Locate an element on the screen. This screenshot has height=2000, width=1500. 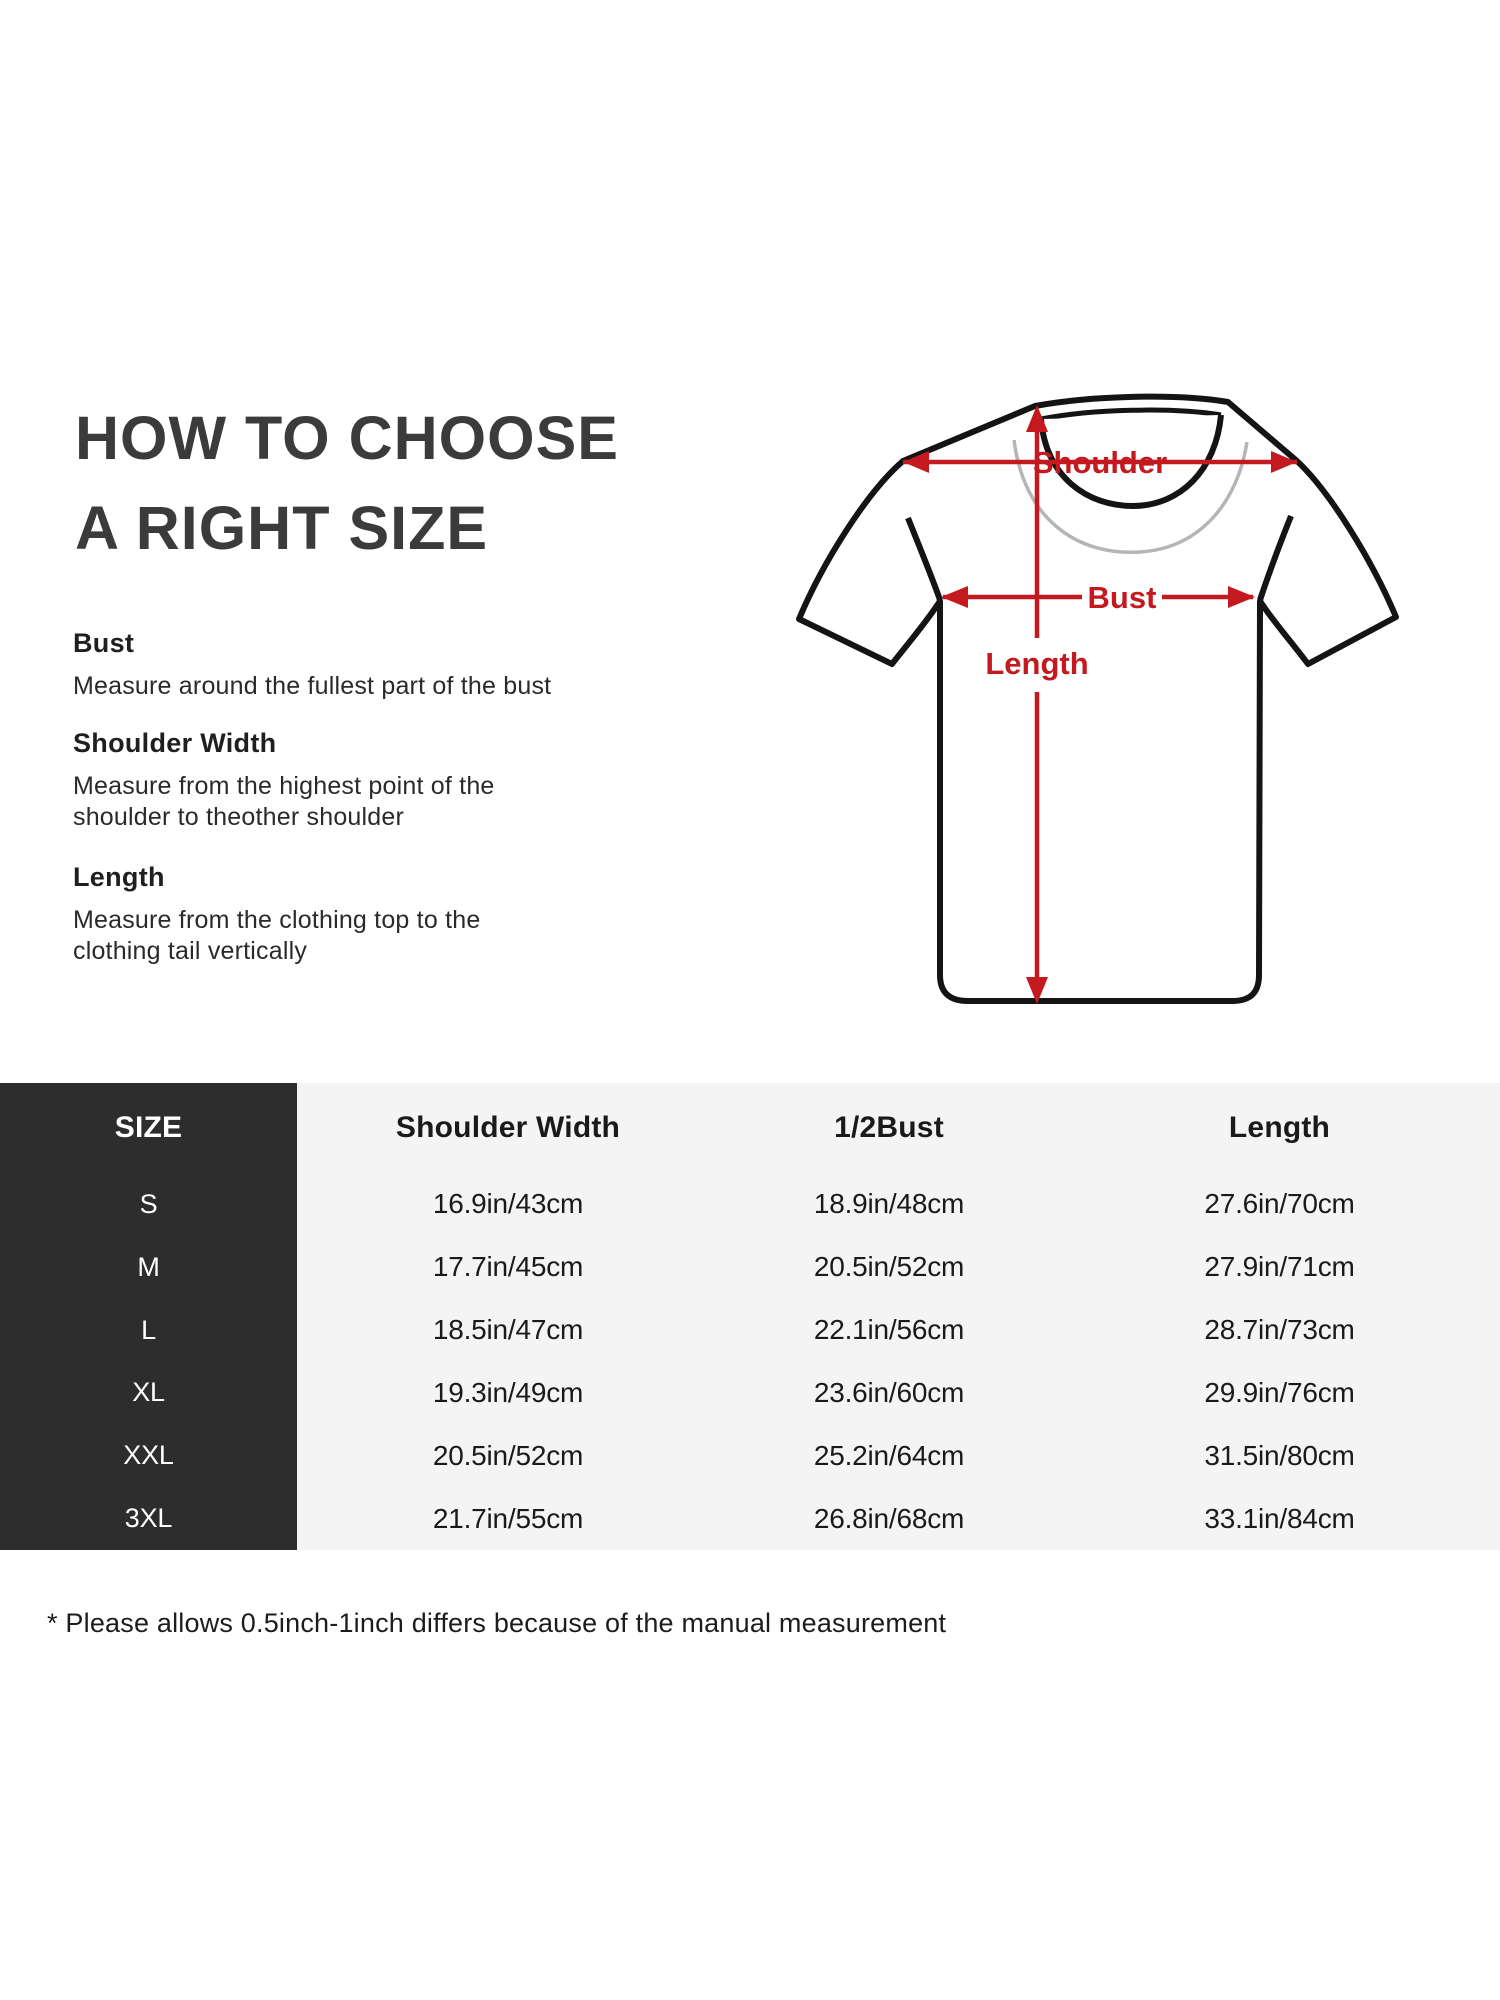
table-cell-length: 31.5in/80cm is located at coordinates (1279, 1455).